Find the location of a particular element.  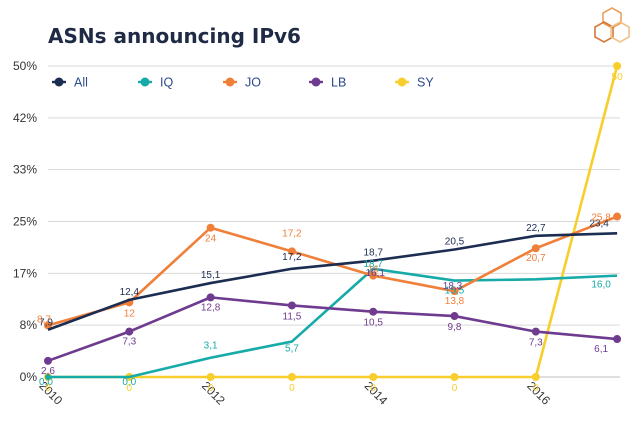

y-tick-label: 8% is located at coordinates (29, 325).